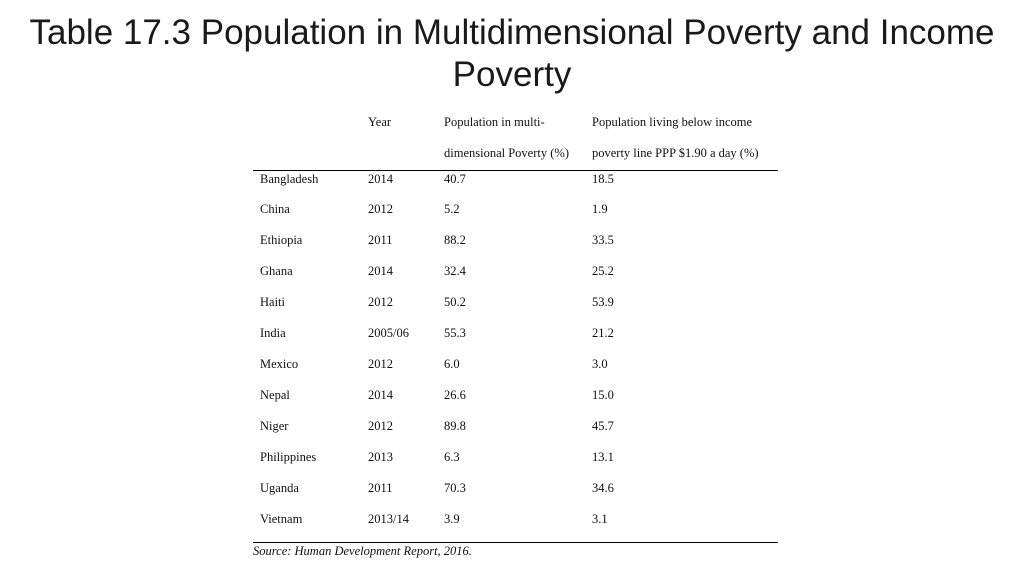 The width and height of the screenshot is (1024, 576). What do you see at coordinates (275, 209) in the screenshot?
I see `cell-country: China` at bounding box center [275, 209].